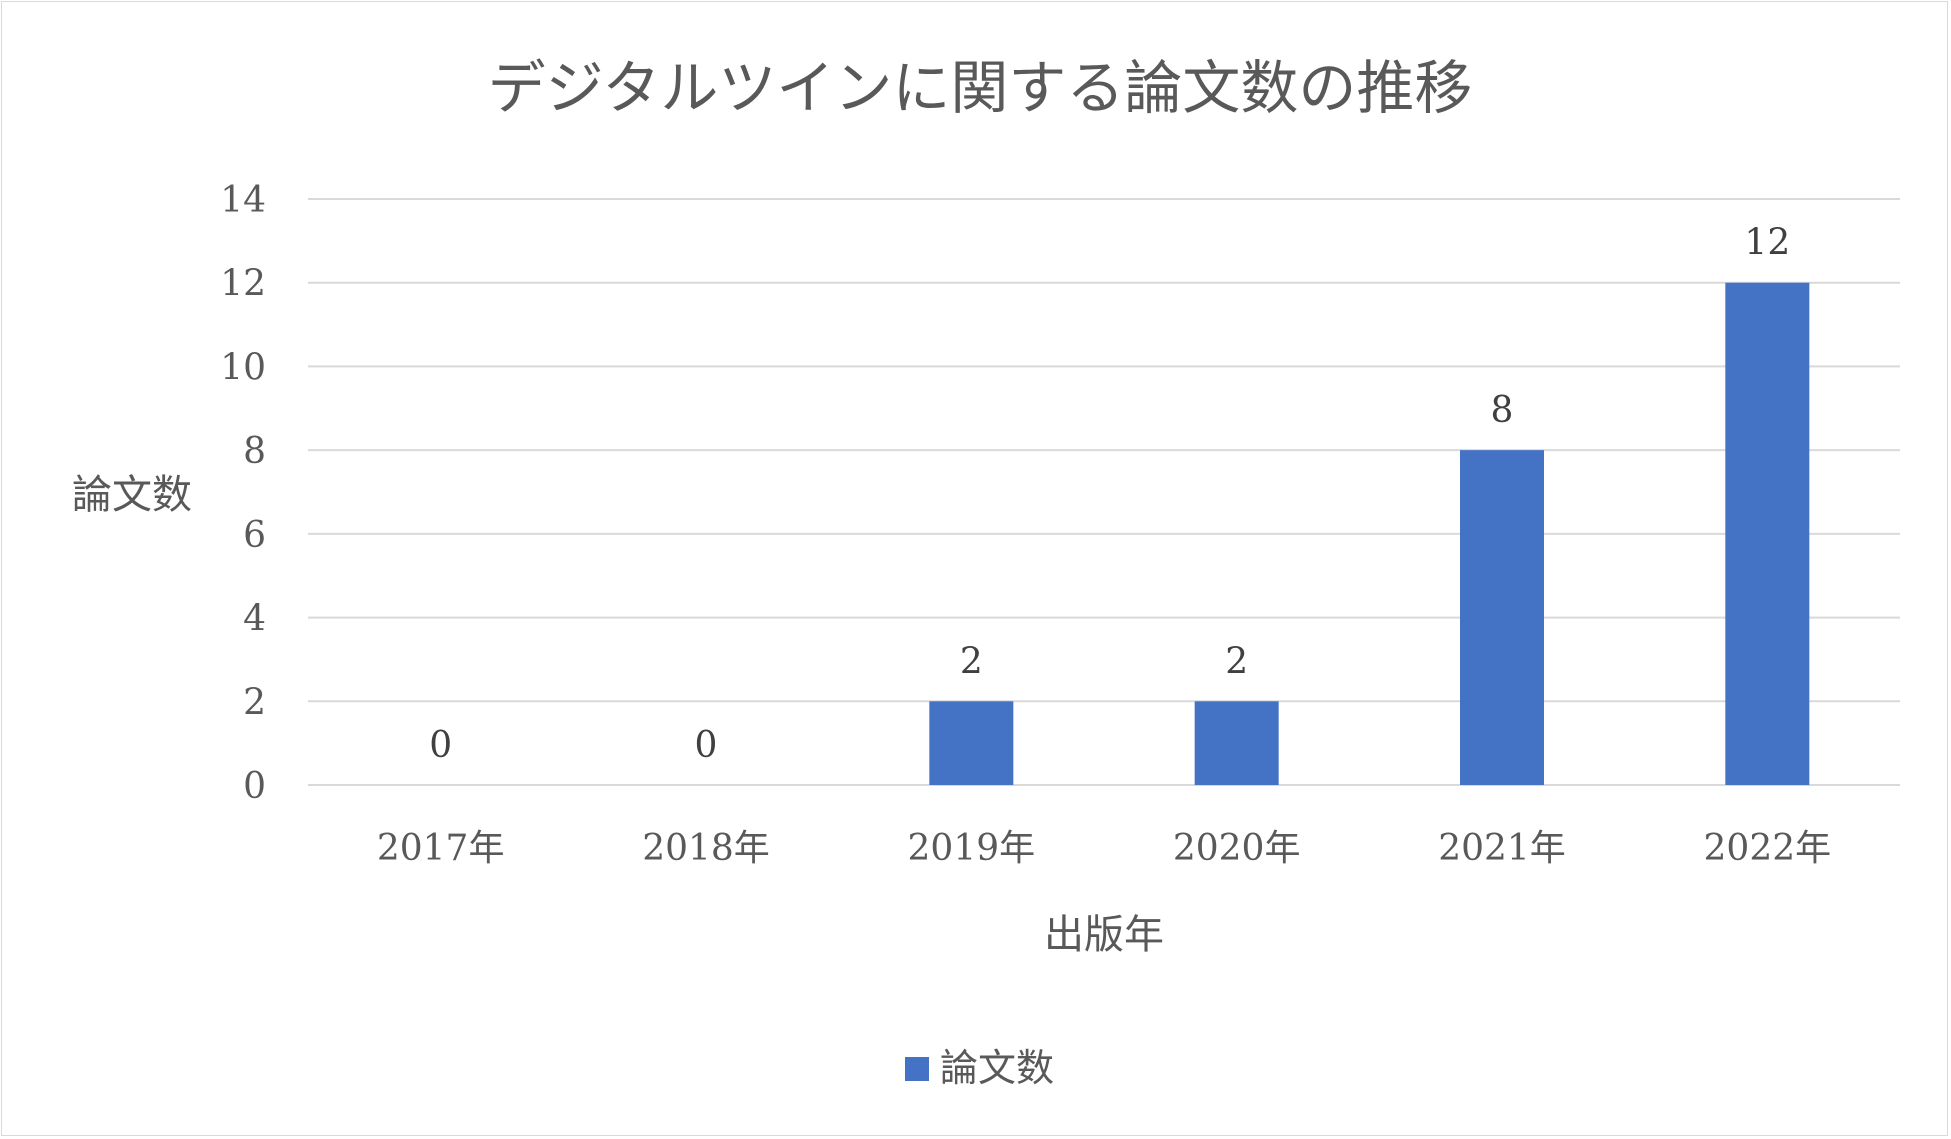 The height and width of the screenshot is (1139, 1951). What do you see at coordinates (980, 88) in the screenshot?
I see `chart-title: デジタルツインに関する論文数の推移` at bounding box center [980, 88].